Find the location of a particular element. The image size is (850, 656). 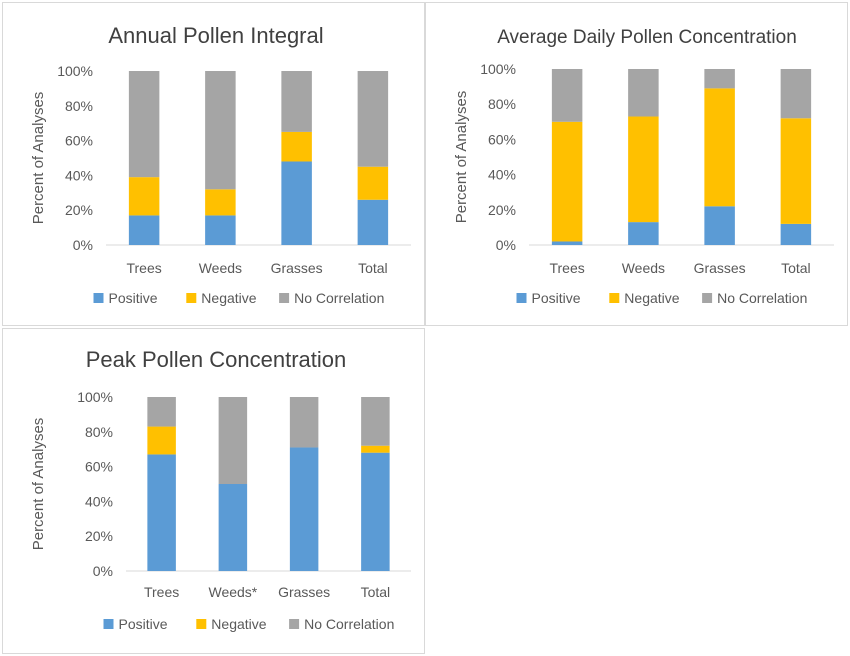

chart-title: Annual Pollen Integral is located at coordinates (215, 35).